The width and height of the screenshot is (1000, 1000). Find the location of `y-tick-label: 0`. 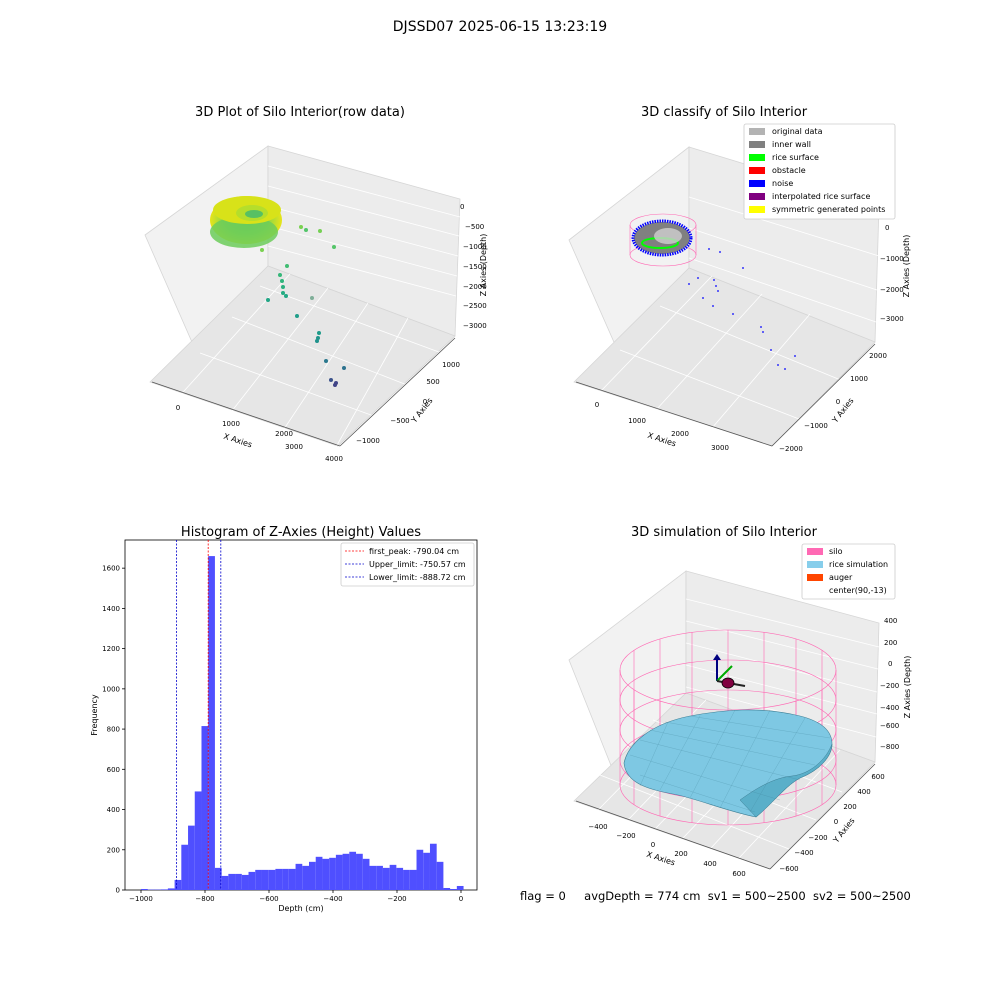

y-tick-label: 0 is located at coordinates (838, 402).